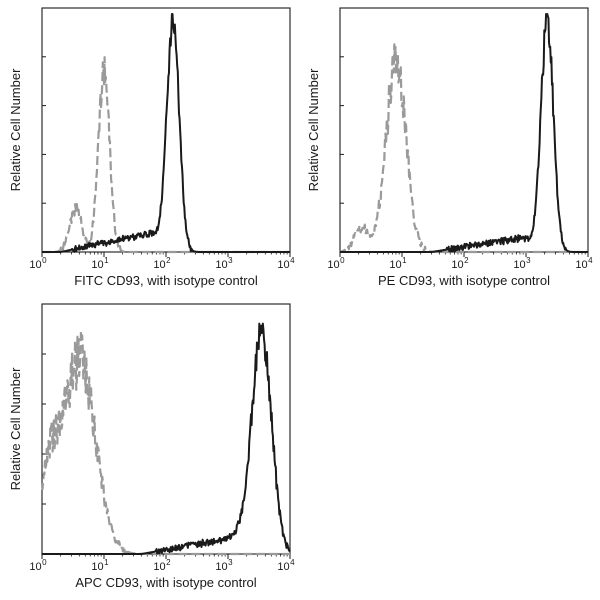 This screenshot has width=600, height=600. What do you see at coordinates (165, 582) in the screenshot?
I see `x-axis-label: APC CD93, with isotype control` at bounding box center [165, 582].